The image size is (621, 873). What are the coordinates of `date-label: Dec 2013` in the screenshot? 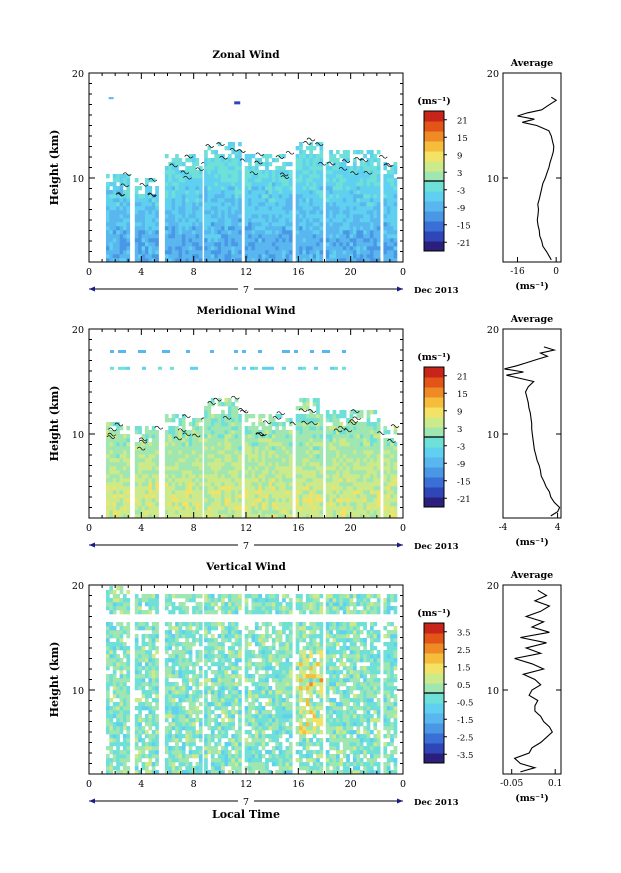 It's located at (436, 291).